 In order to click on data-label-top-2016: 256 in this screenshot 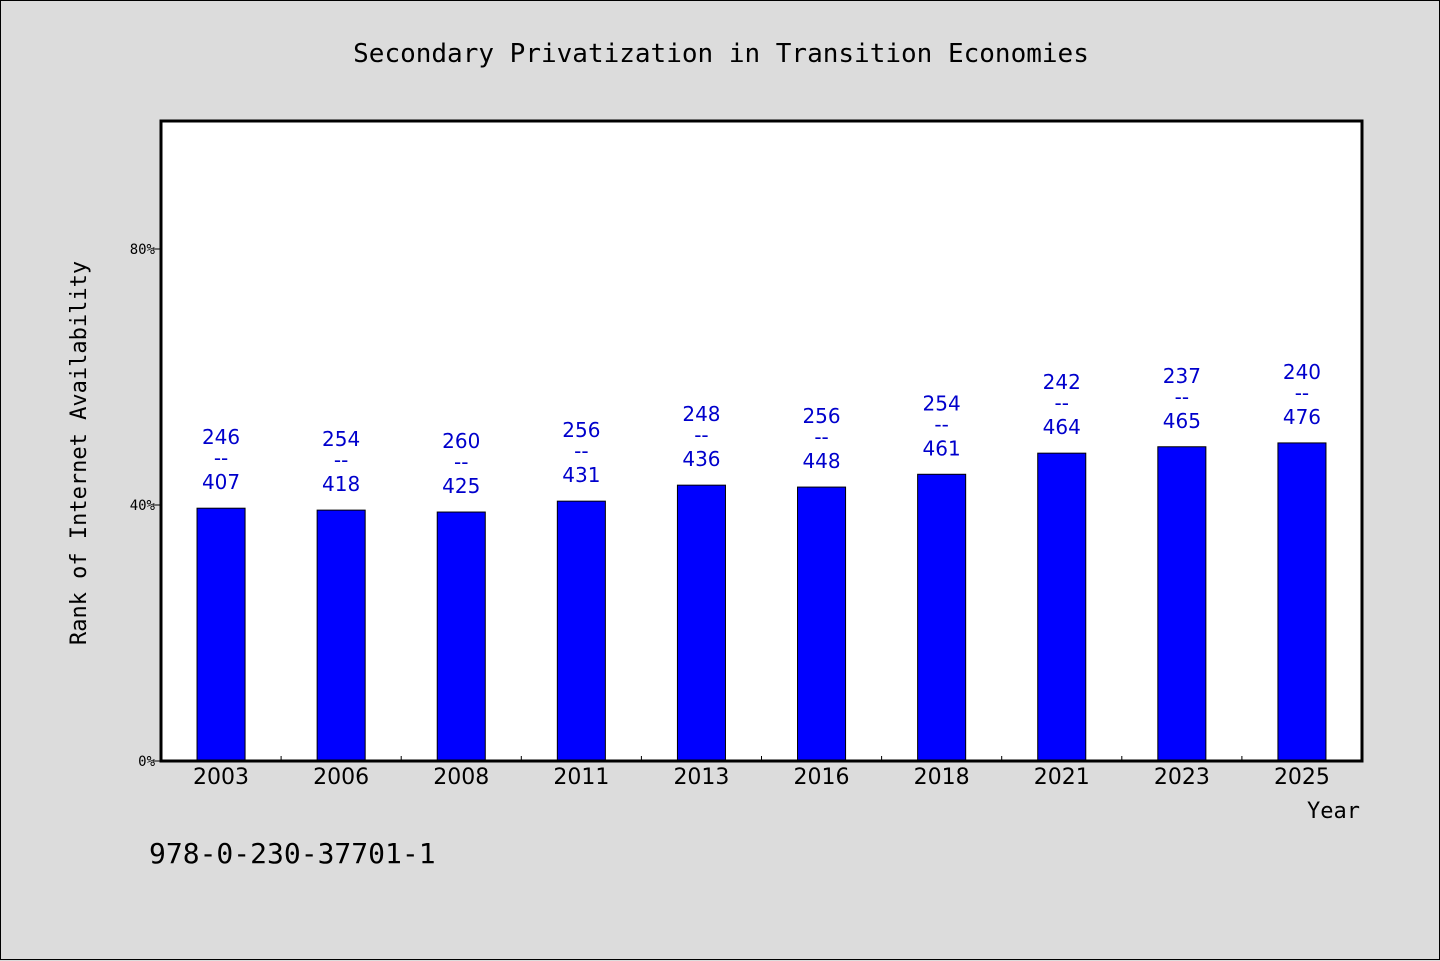, I will do `click(821, 416)`.